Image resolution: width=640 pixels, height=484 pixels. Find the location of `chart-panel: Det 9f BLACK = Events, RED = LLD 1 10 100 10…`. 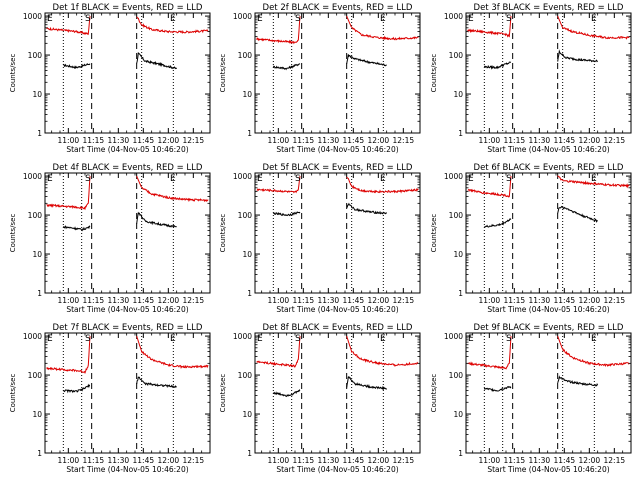

chart-panel: Det 9f BLACK = Events, RED = LLD 1 10 100 10… is located at coordinates (531, 398).